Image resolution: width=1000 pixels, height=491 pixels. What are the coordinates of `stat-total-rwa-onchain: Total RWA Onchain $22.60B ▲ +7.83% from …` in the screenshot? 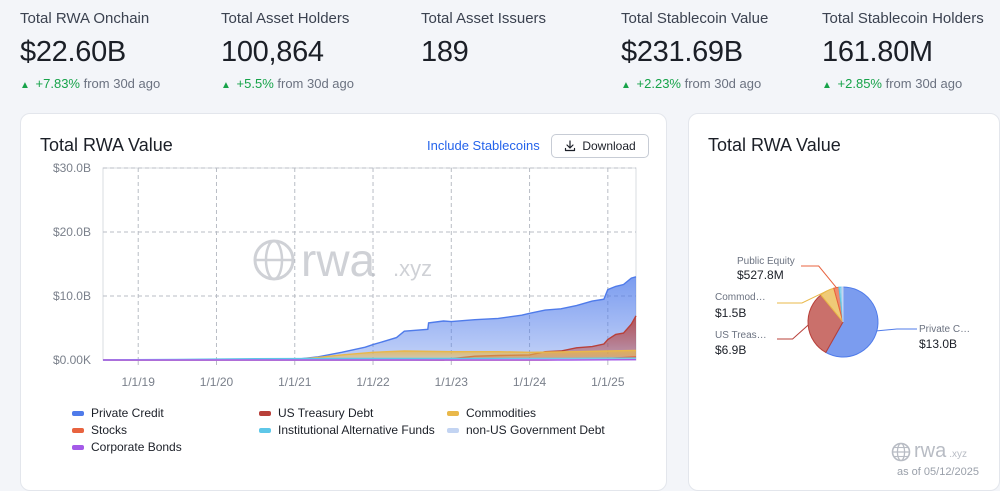 It's located at (90, 50).